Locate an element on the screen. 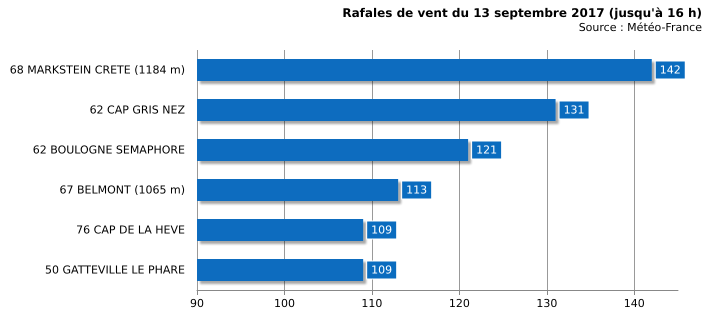 The width and height of the screenshot is (715, 323). y-tick-label: 50 GATTEVILLE LE PHARE is located at coordinates (115, 270).